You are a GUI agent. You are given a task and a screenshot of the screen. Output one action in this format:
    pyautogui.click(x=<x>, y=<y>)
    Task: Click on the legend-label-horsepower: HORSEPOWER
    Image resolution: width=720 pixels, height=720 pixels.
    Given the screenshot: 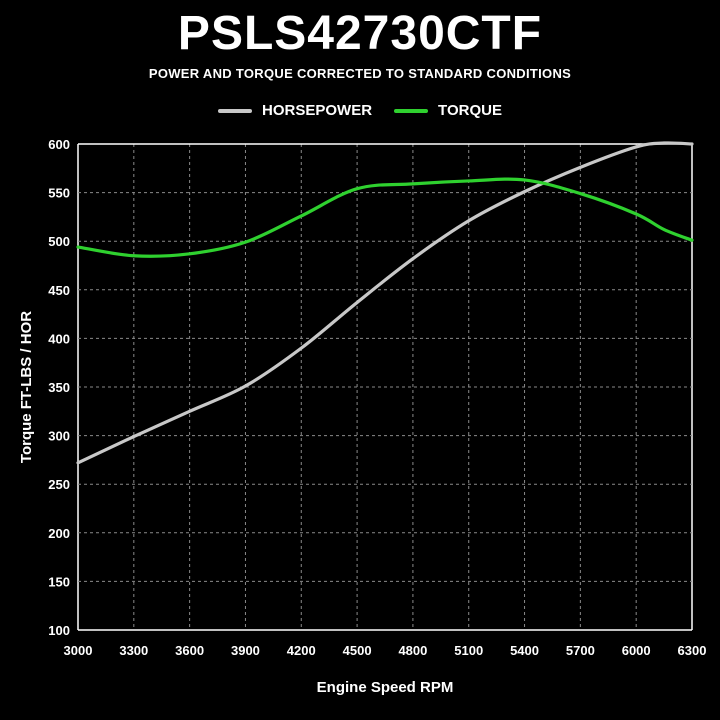 What is the action you would take?
    pyautogui.click(x=317, y=110)
    